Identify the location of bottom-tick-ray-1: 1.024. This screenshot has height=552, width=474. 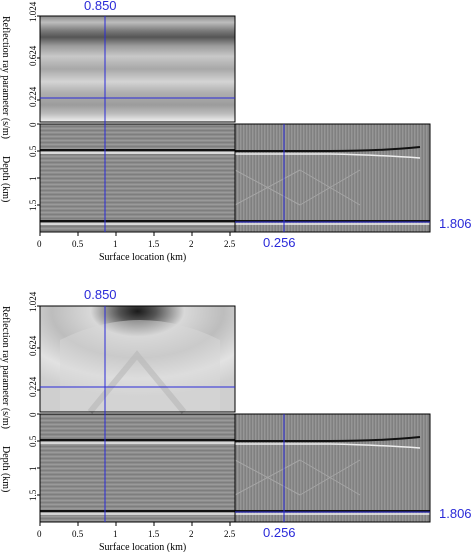
(33, 301).